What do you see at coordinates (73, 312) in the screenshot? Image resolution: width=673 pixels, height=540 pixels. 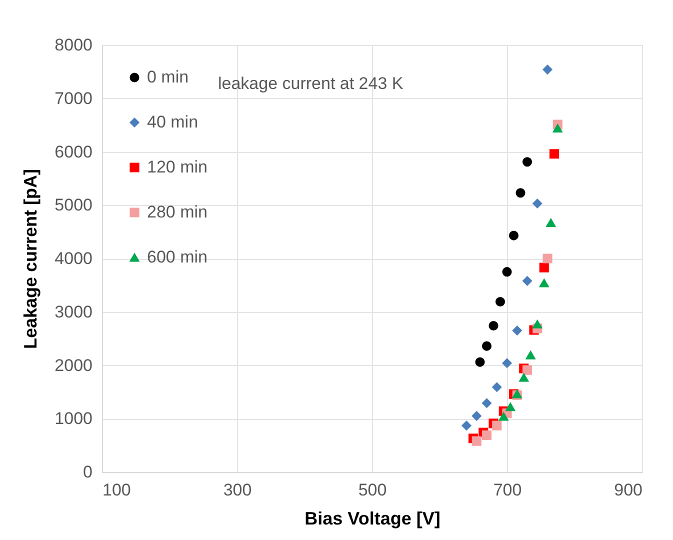 I see `y-tick-label: 3000` at bounding box center [73, 312].